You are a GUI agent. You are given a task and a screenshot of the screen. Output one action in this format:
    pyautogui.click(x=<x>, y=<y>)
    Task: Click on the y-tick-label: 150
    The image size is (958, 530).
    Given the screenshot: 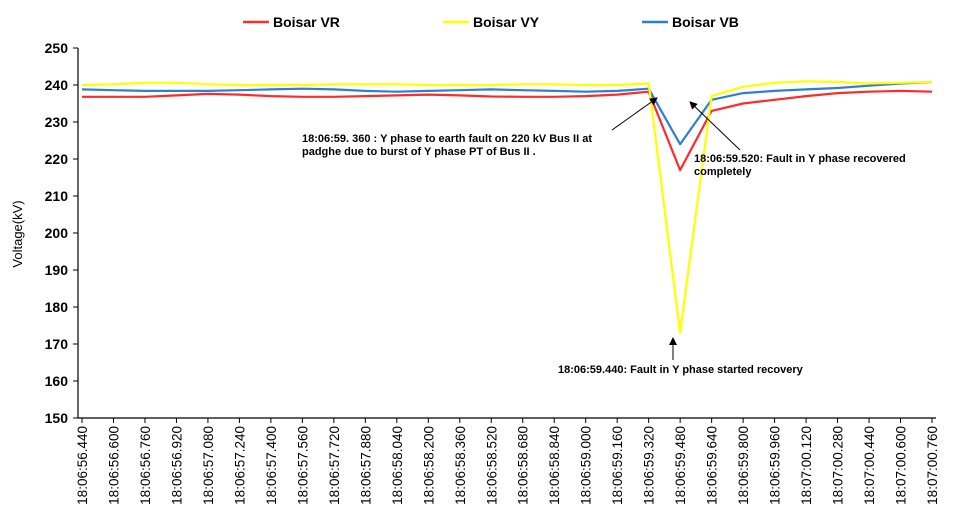 What is the action you would take?
    pyautogui.click(x=57, y=418)
    